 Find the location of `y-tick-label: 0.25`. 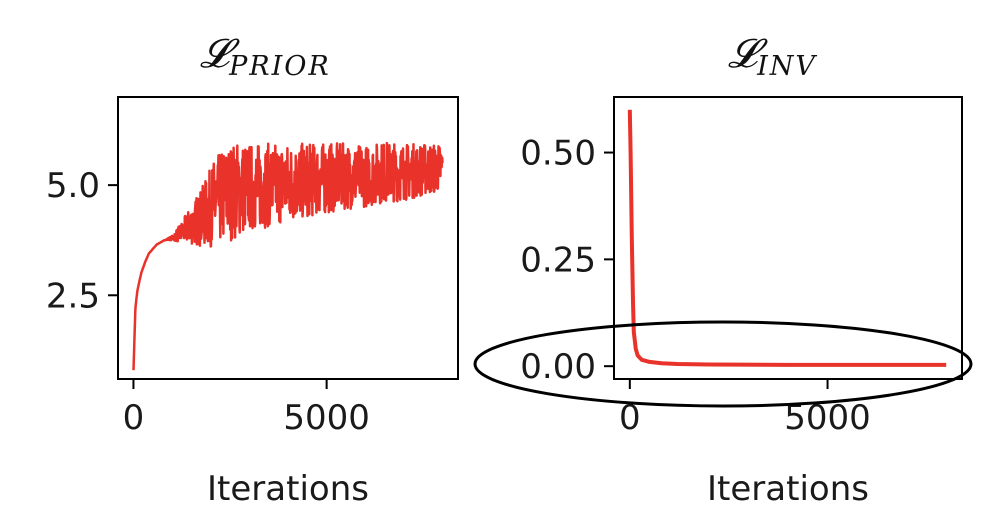

y-tick-label: 0.25 is located at coordinates (558, 260).